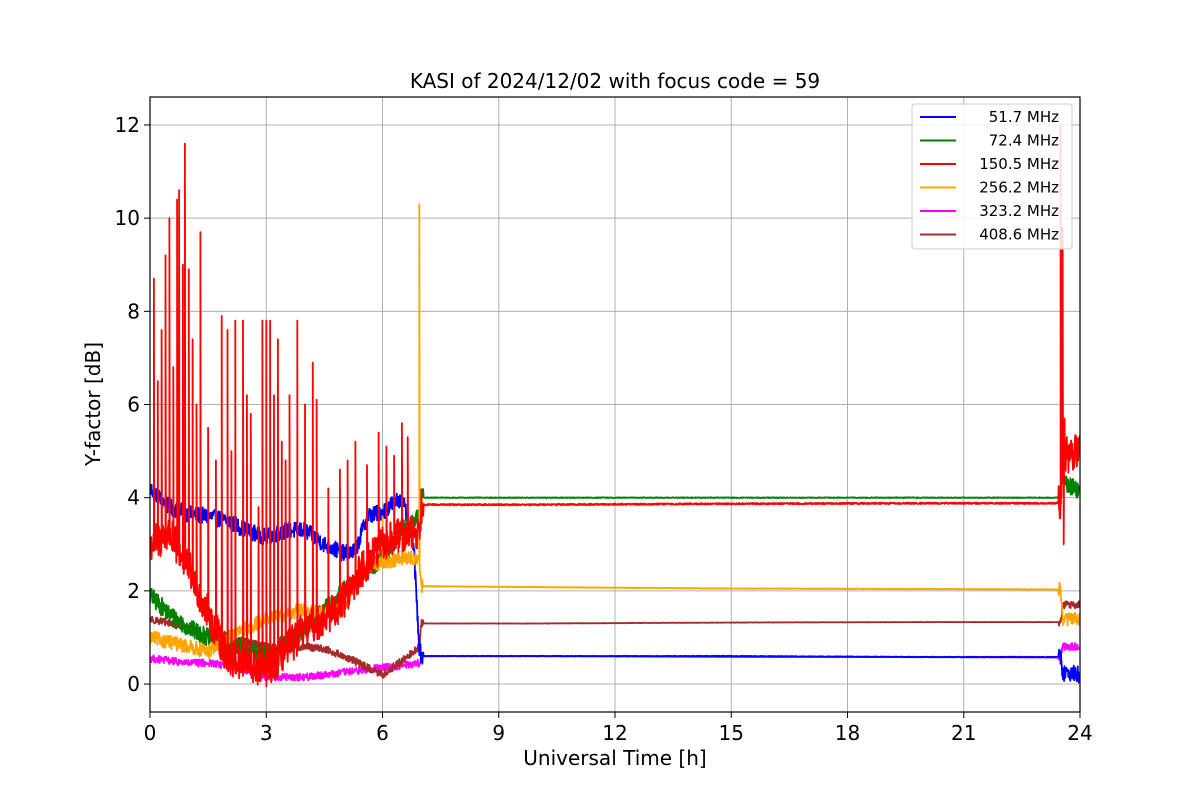 This screenshot has width=1200, height=800. I want to click on x-tick-label: 18, so click(847, 733).